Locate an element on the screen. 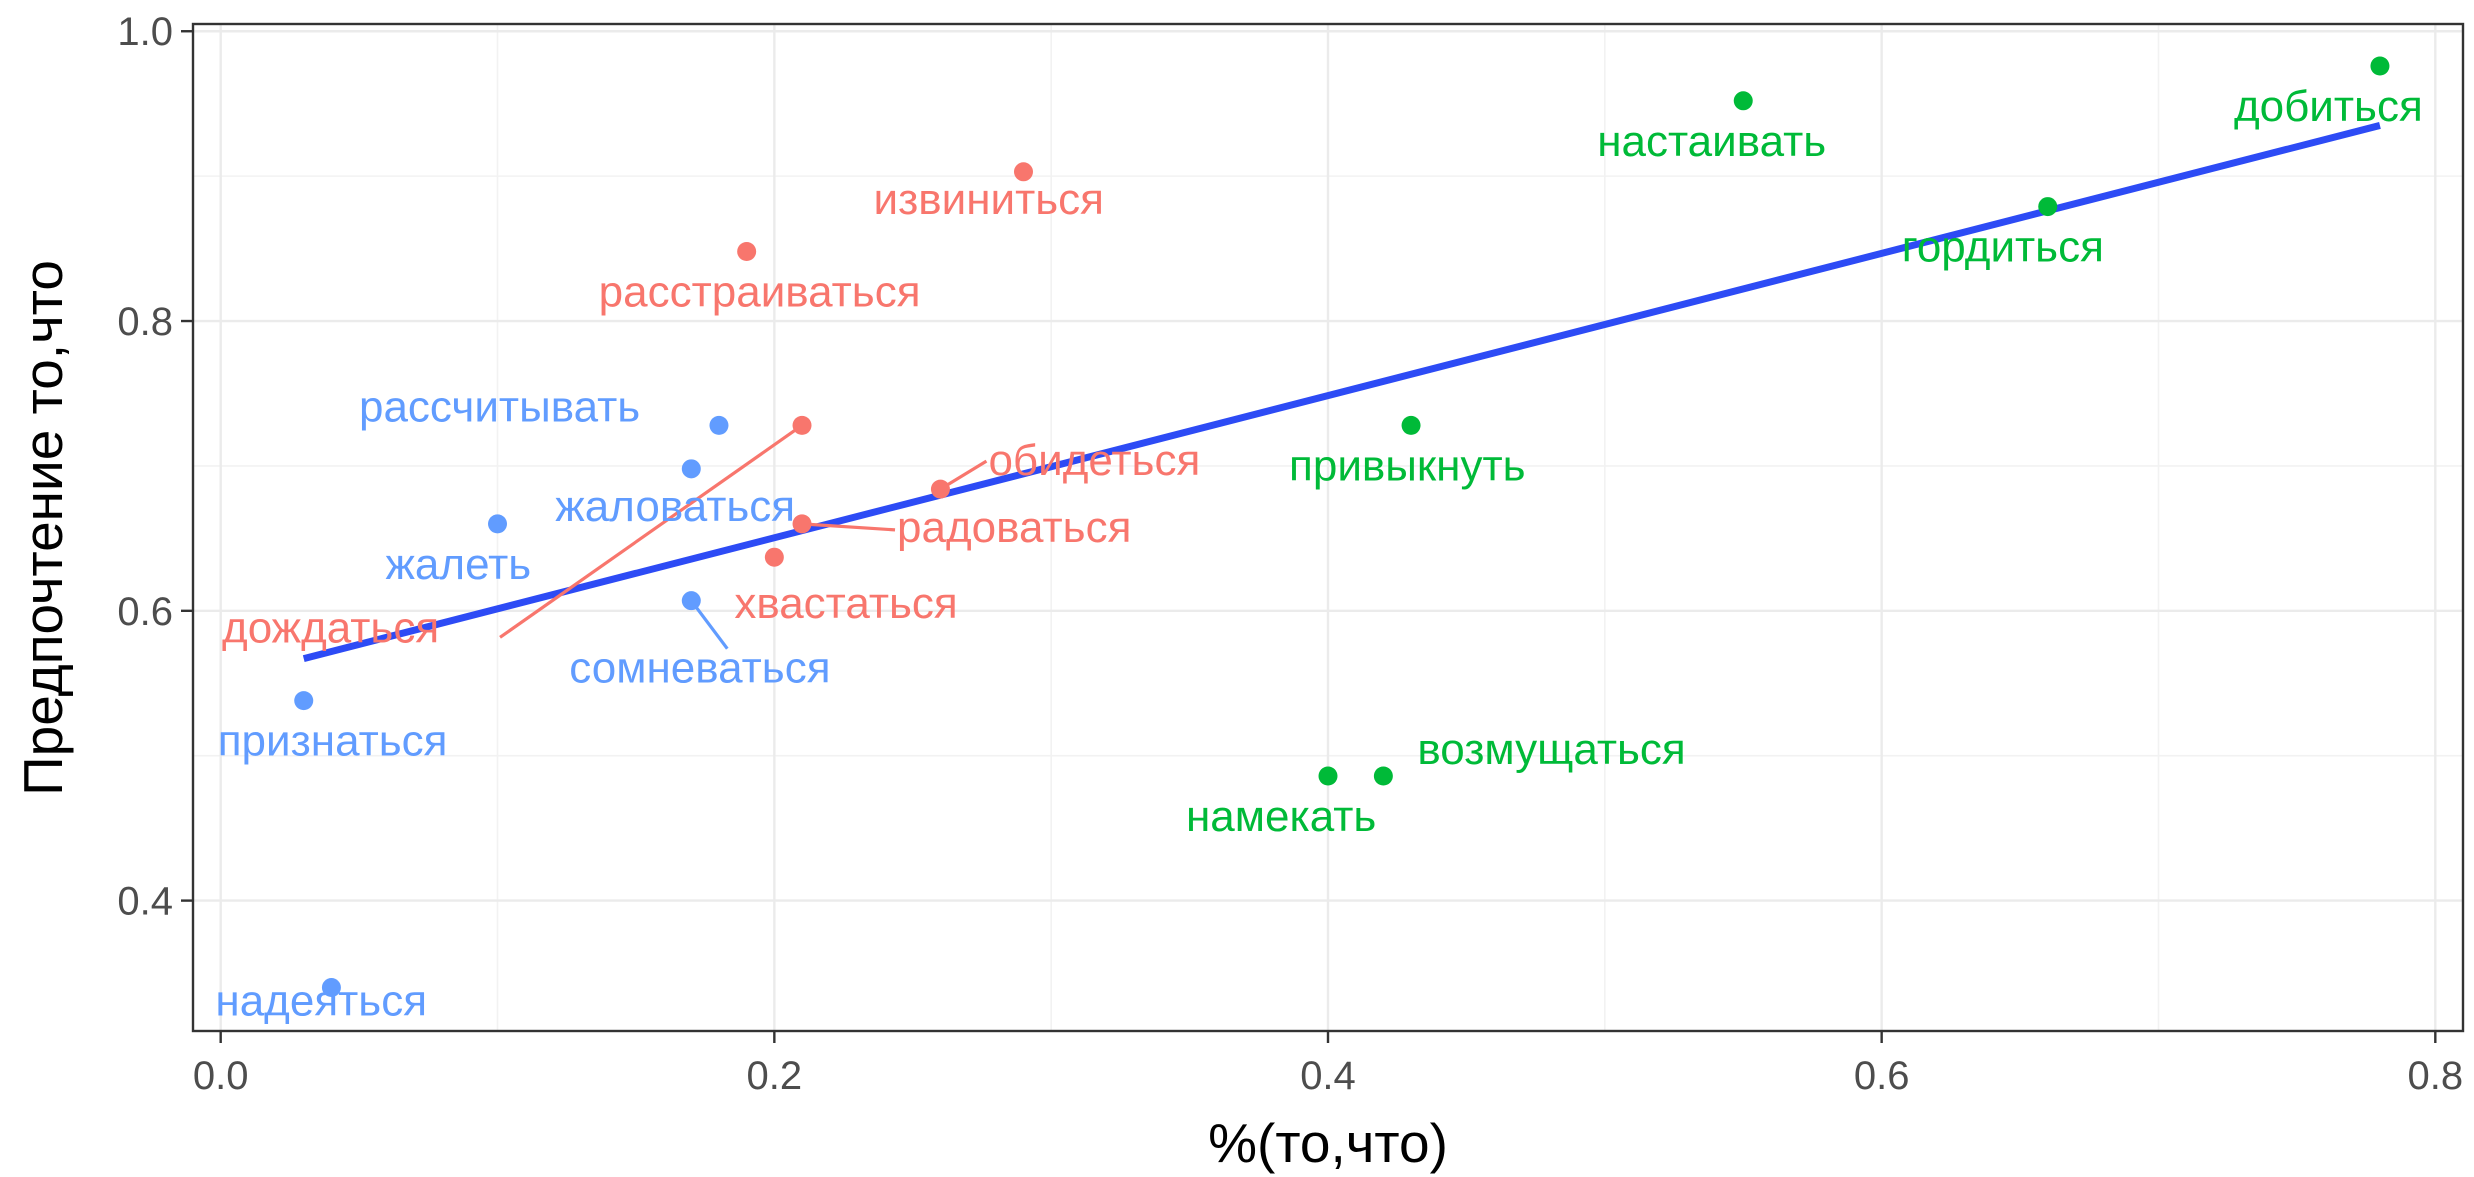 The image size is (2474, 1177). data-label: жалеть is located at coordinates (459, 564).